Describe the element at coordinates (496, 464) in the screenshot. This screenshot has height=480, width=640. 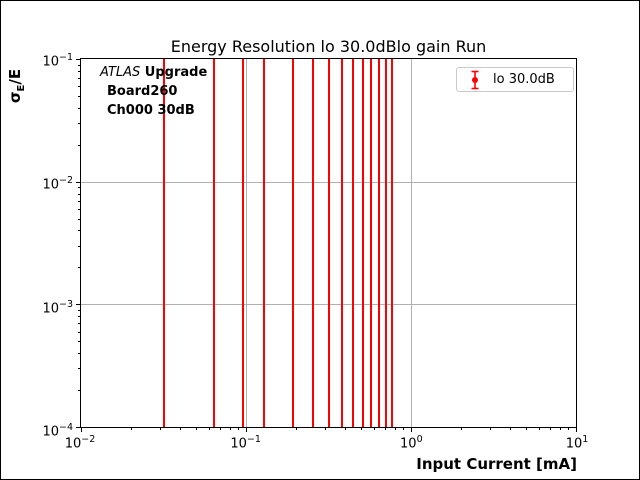
I see `x-axis-label: Input Current [mA]` at that location.